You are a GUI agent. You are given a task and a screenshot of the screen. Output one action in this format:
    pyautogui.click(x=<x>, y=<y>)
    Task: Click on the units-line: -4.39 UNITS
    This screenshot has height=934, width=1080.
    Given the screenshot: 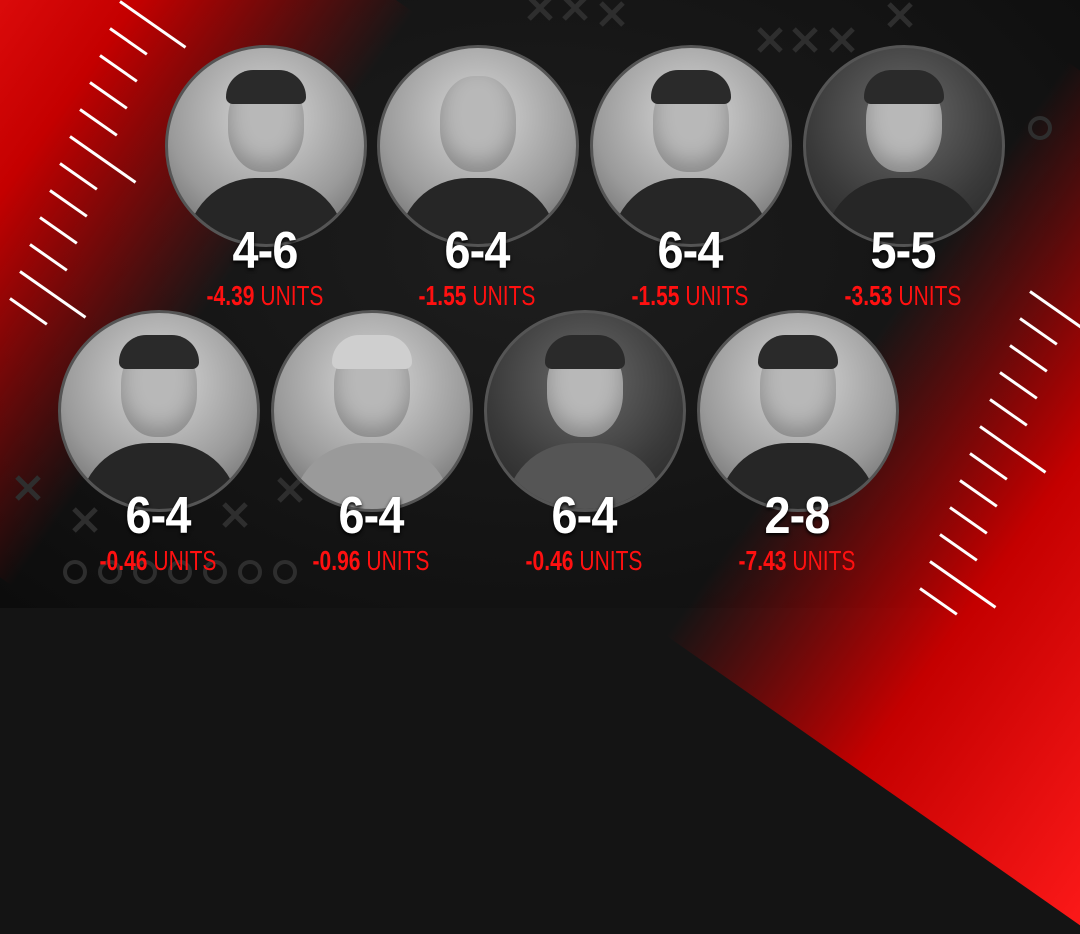 What is the action you would take?
    pyautogui.click(x=265, y=296)
    